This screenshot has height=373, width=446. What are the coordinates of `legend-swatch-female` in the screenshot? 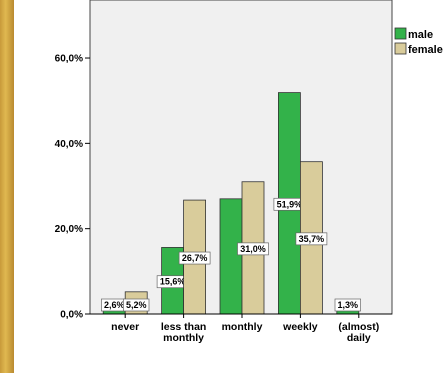 It's located at (400, 48).